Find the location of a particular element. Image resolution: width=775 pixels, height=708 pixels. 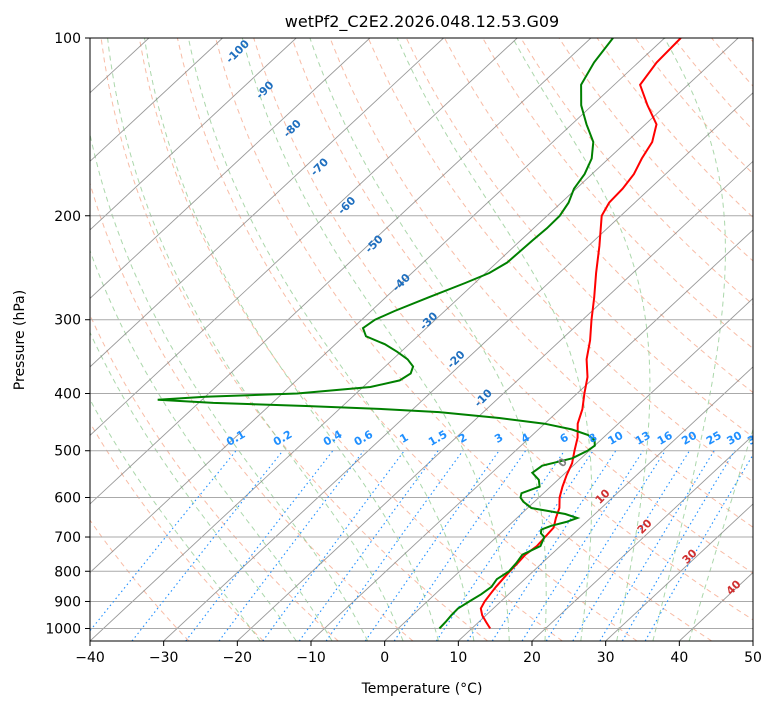

x-tick-label: 50 is located at coordinates (753, 658).